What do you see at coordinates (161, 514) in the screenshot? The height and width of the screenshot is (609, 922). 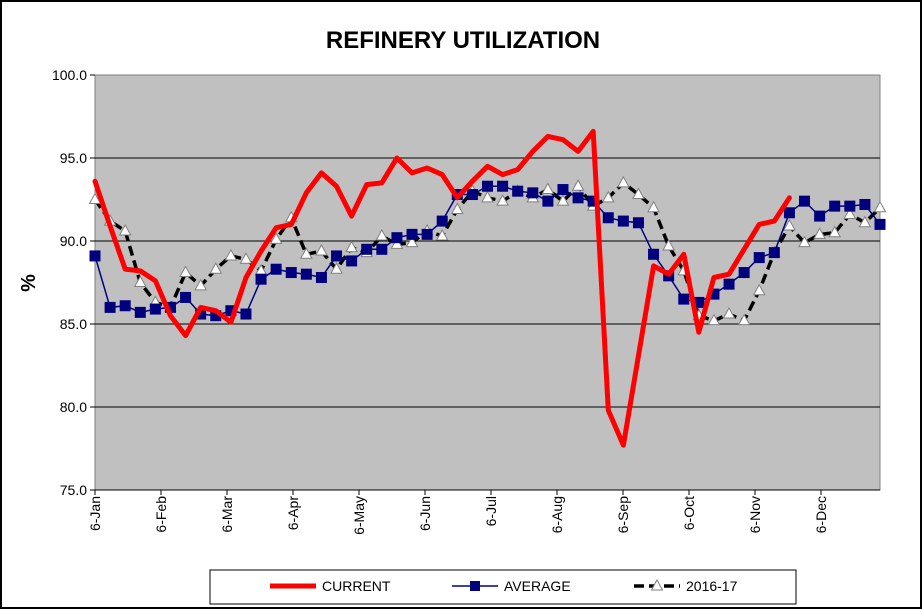 I see `x-tick-label: 6-Feb` at bounding box center [161, 514].